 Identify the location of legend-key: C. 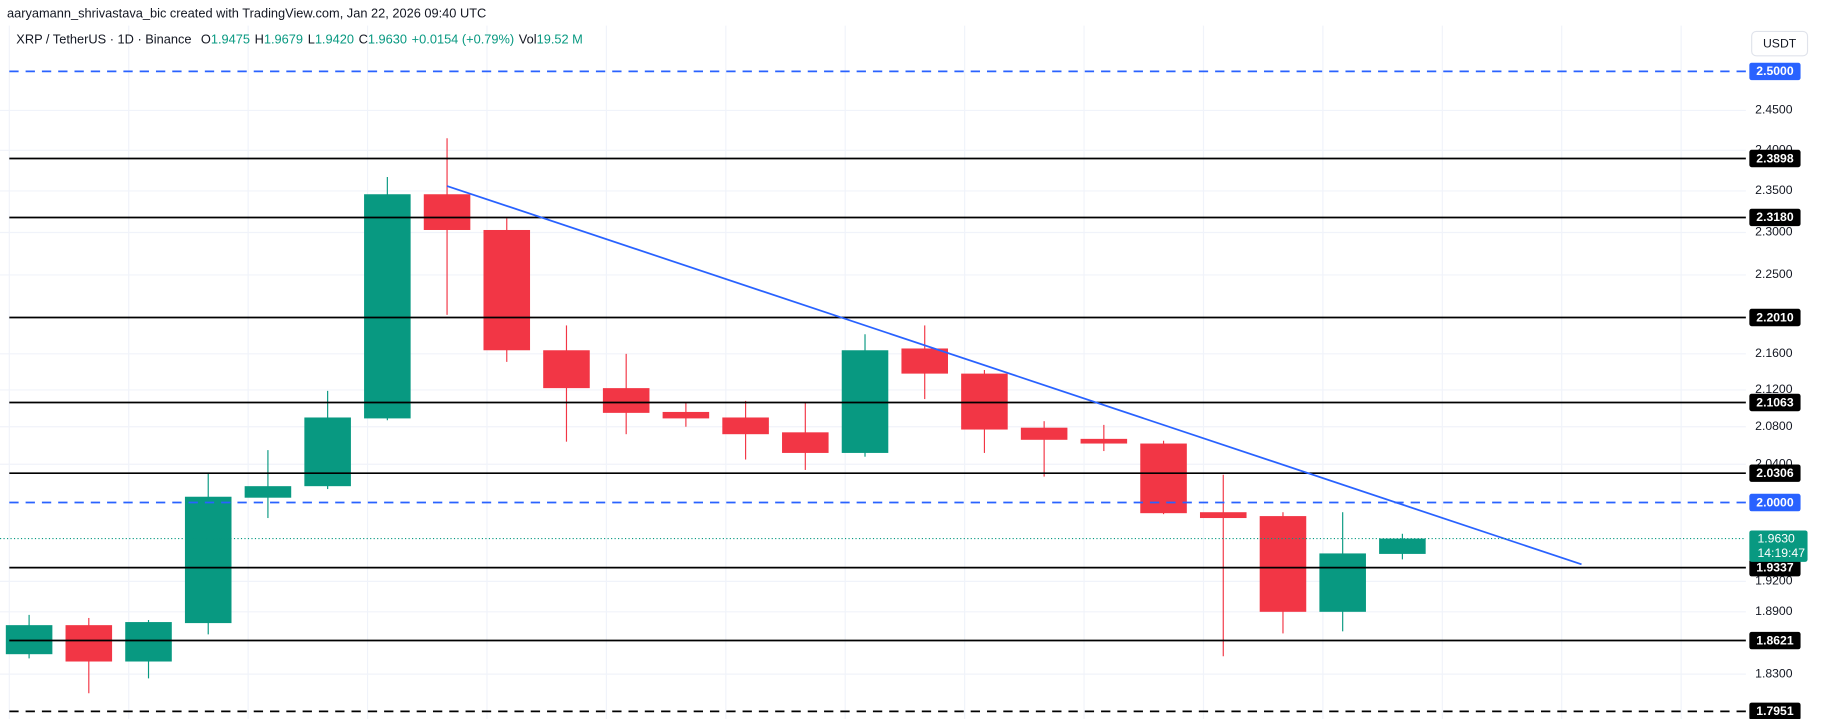
(363, 39).